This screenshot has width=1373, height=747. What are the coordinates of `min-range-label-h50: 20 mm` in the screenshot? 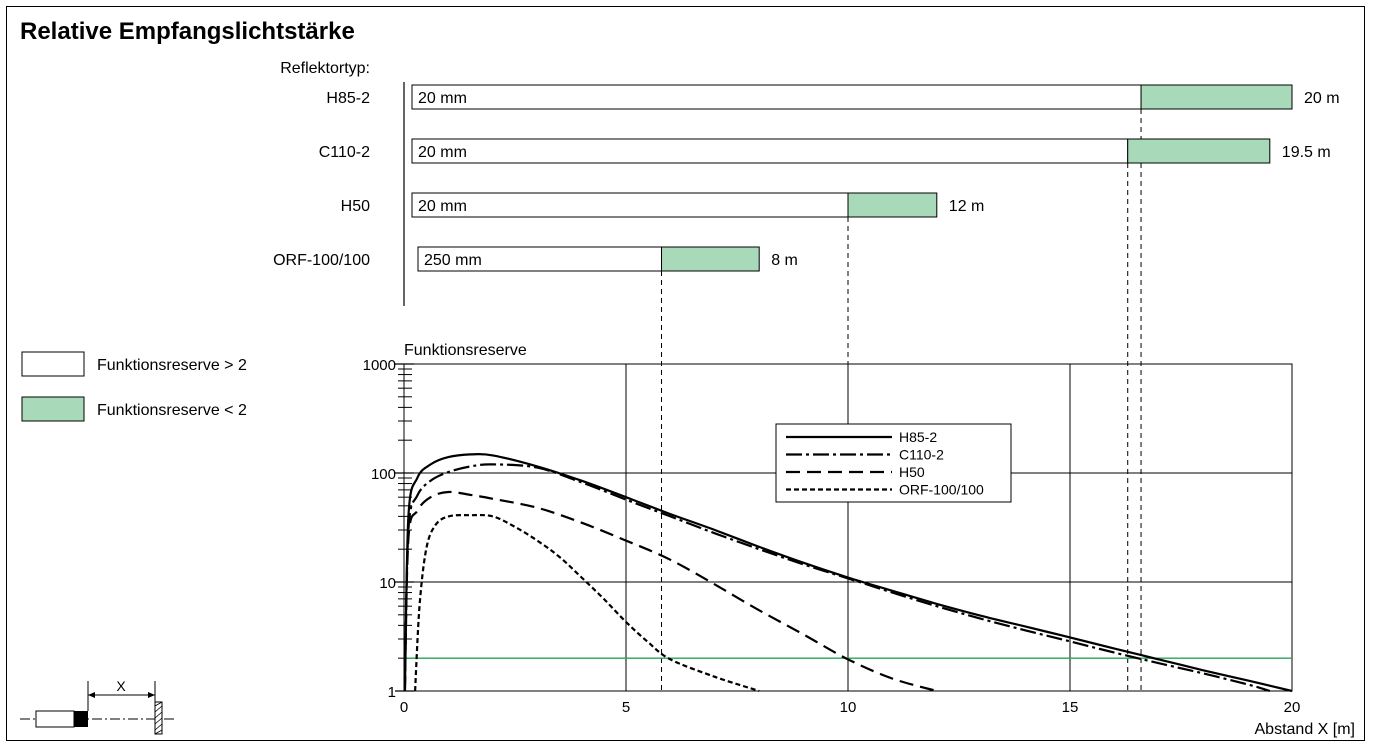 It's located at (442, 206).